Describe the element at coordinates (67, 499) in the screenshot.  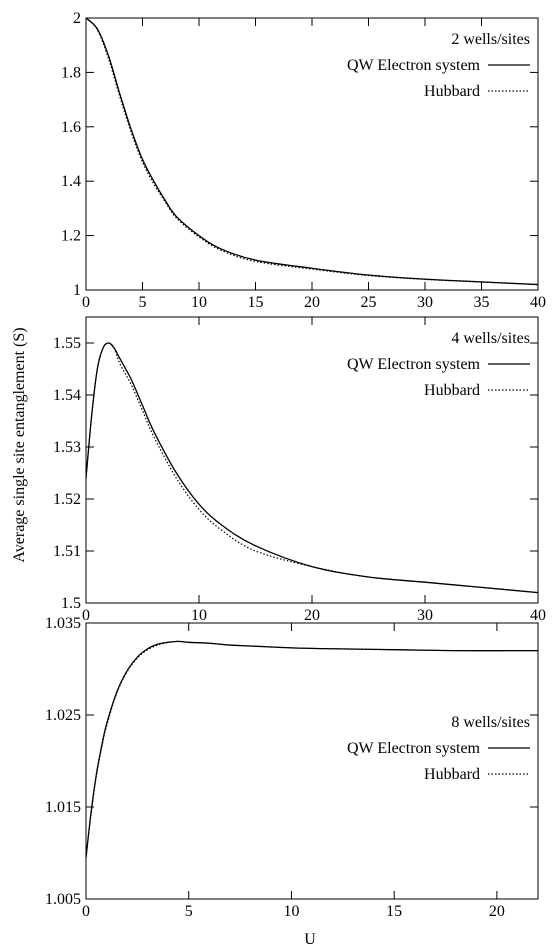
I see `y-tick-label: 1.52` at that location.